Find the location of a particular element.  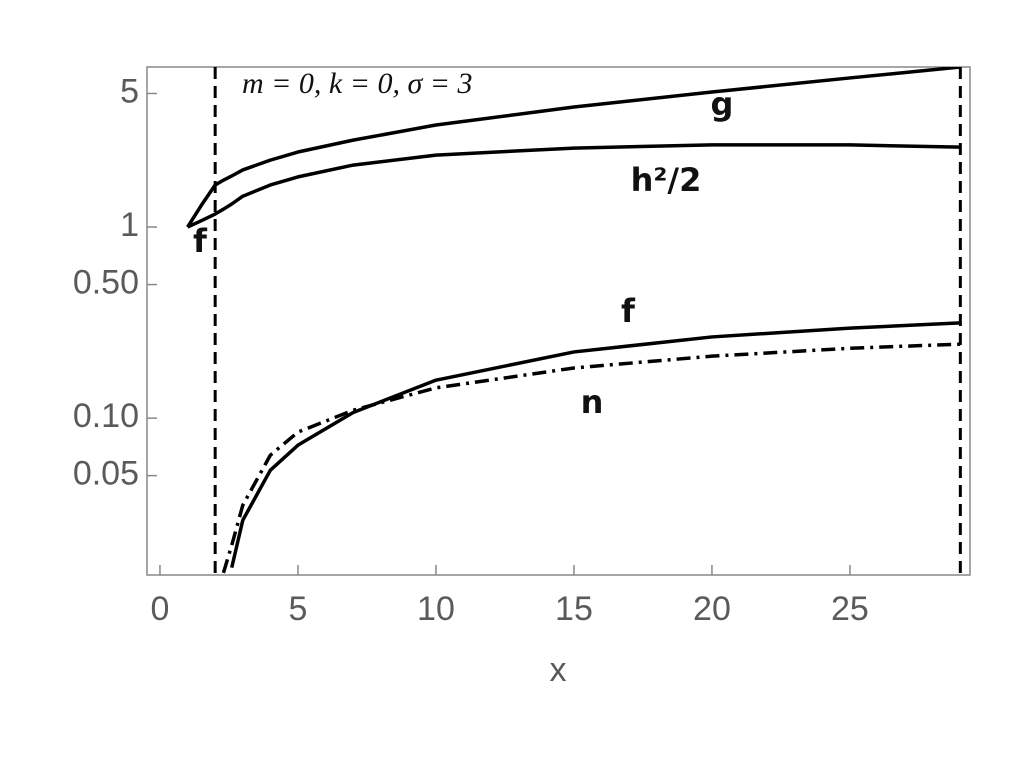

x-tick-label: 15 is located at coordinates (574, 609).